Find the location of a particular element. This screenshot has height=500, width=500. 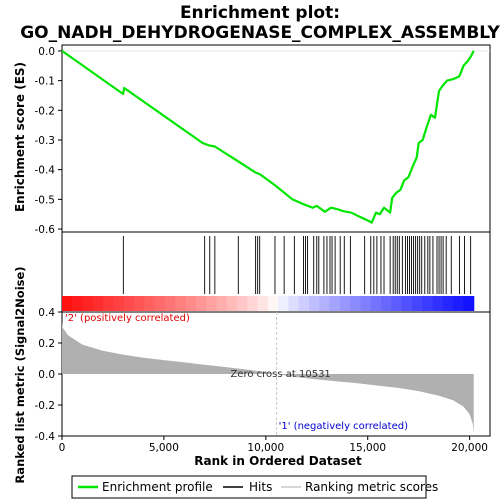

es-y-tick-label: 0.0 is located at coordinates (46, 52).